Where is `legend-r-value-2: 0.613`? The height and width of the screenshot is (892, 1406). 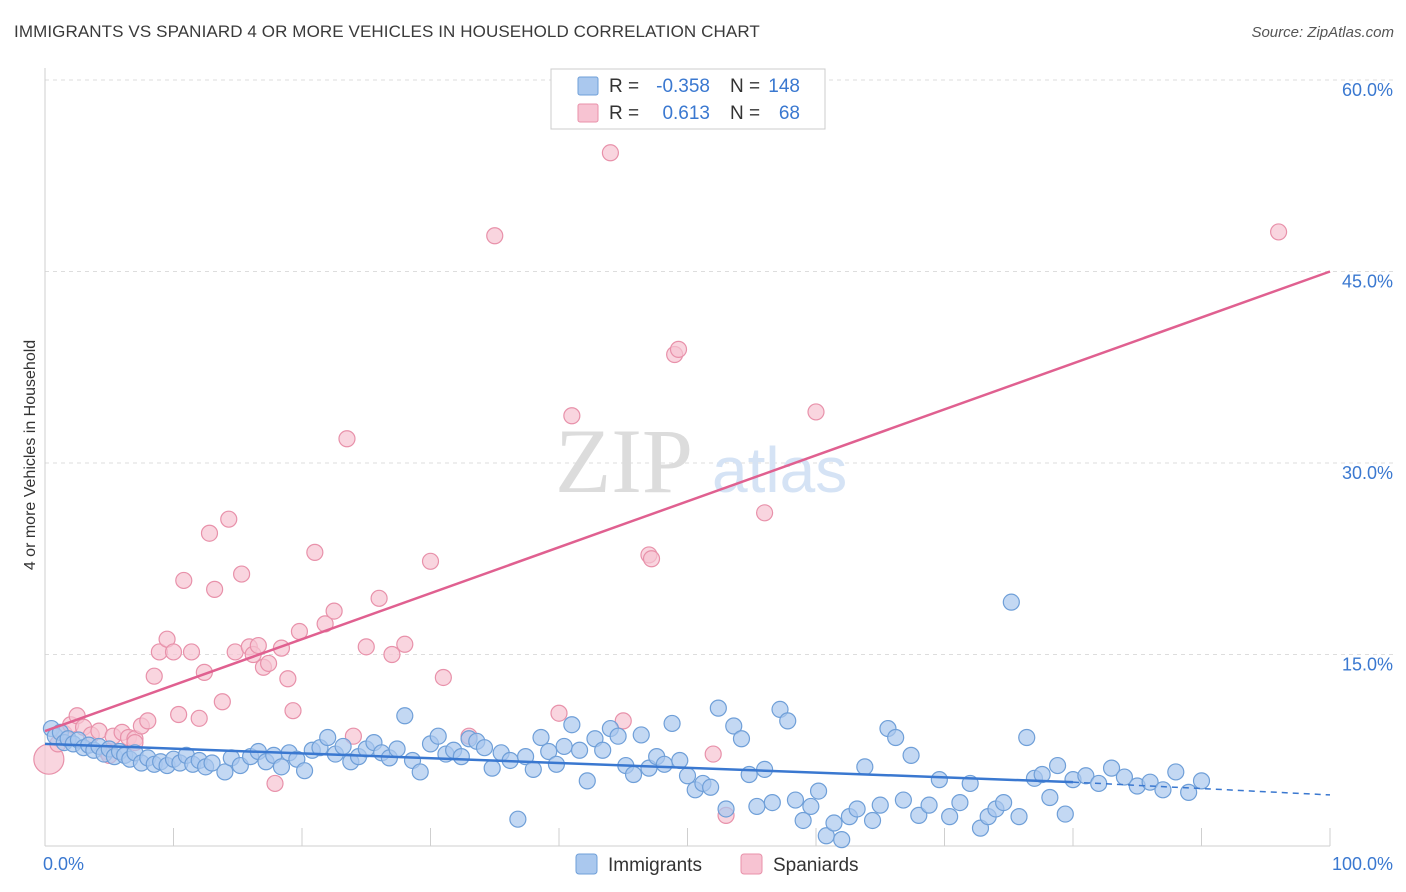 legend-r-value-2: 0.613 is located at coordinates (686, 113).